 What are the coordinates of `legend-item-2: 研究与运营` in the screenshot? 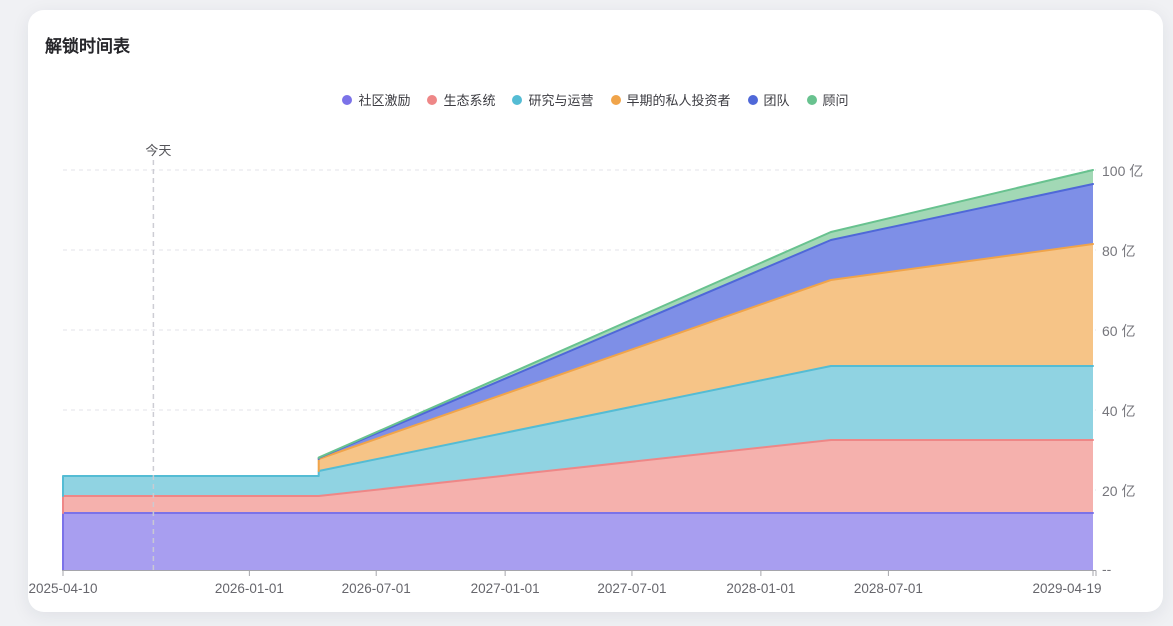 It's located at (553, 99).